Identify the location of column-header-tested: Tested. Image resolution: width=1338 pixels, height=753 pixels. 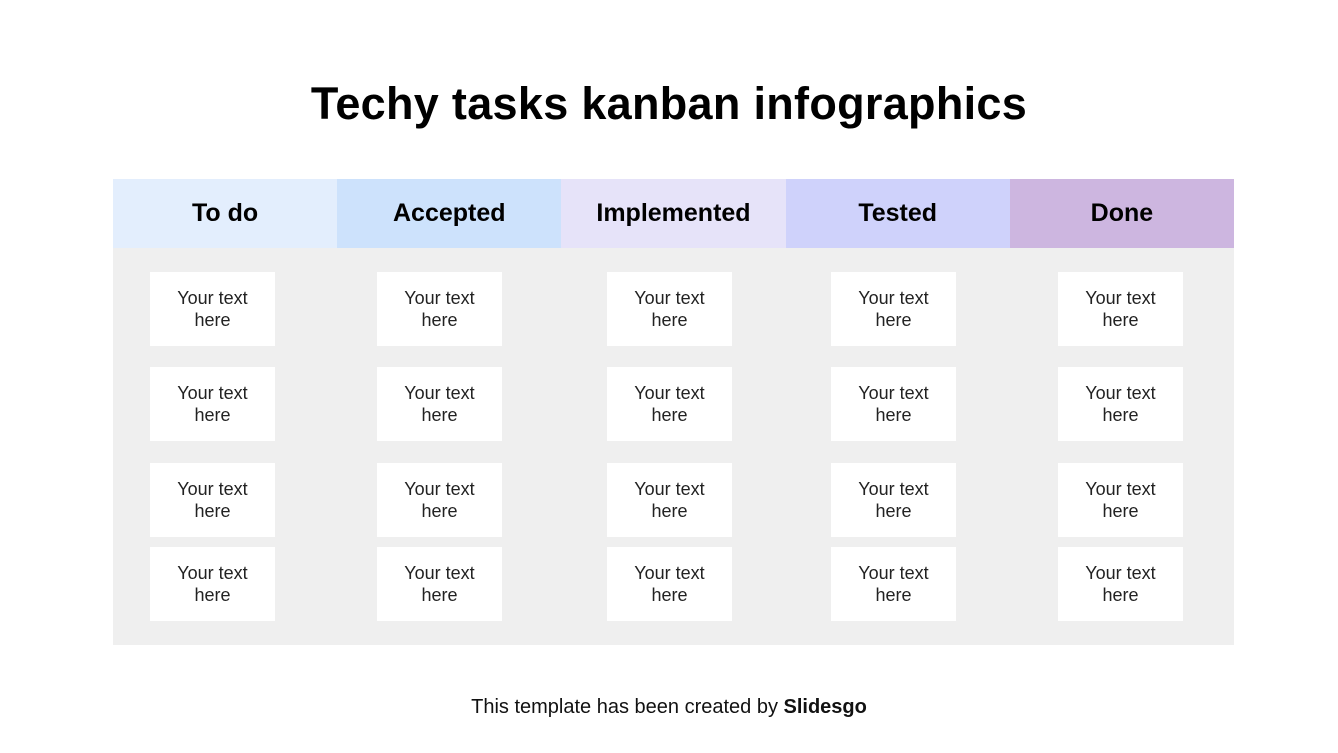
(897, 213).